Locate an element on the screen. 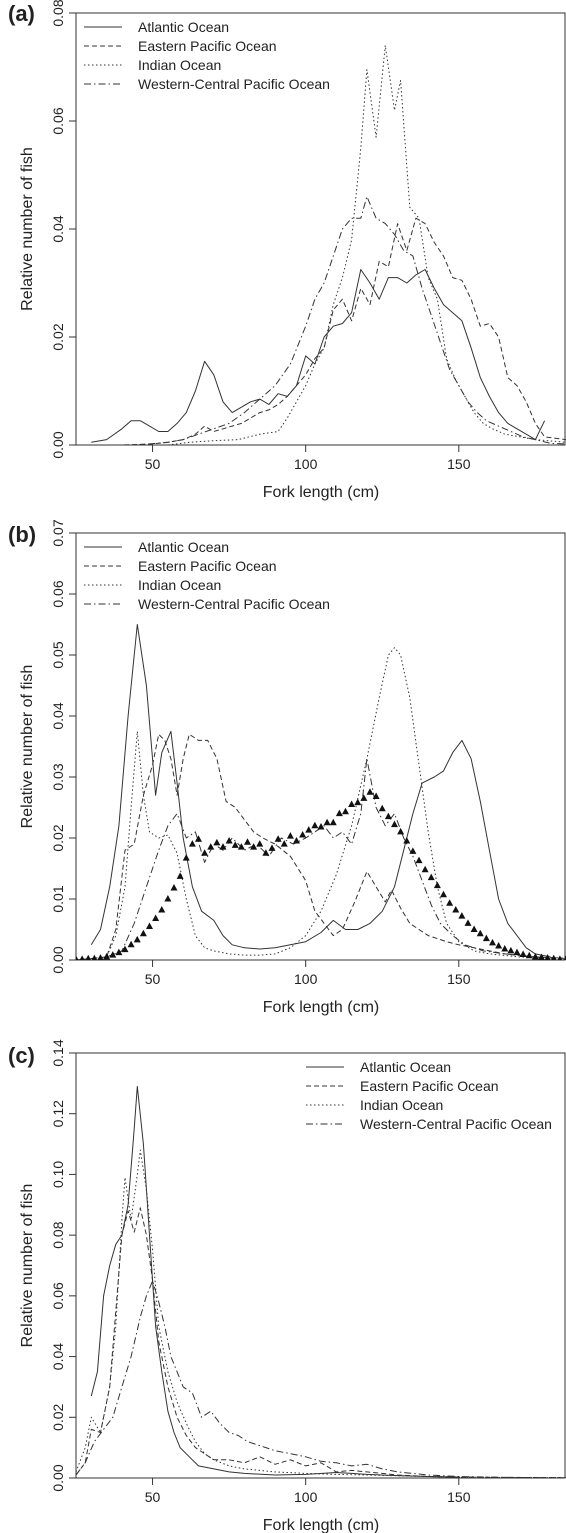 The height and width of the screenshot is (1533, 566). panel-label: (c) is located at coordinates (21, 1055).